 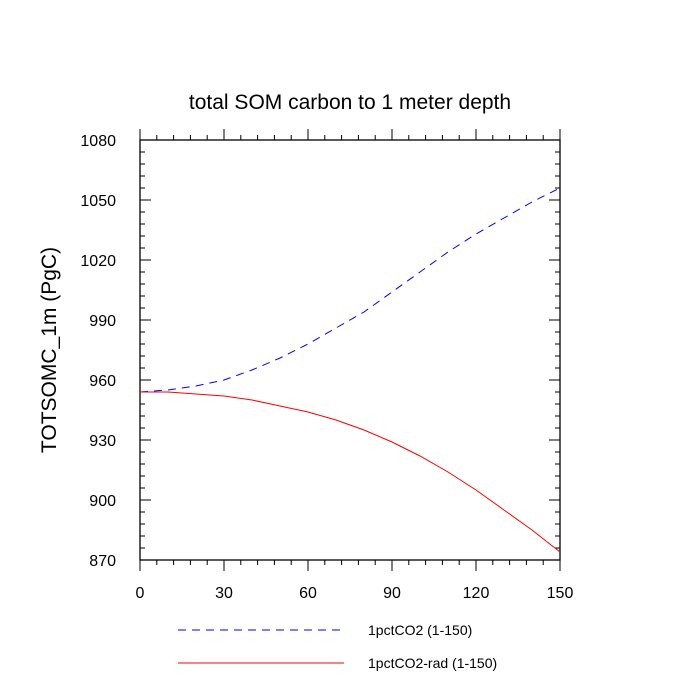 I want to click on y-tick-label: 1050, so click(x=98, y=201).